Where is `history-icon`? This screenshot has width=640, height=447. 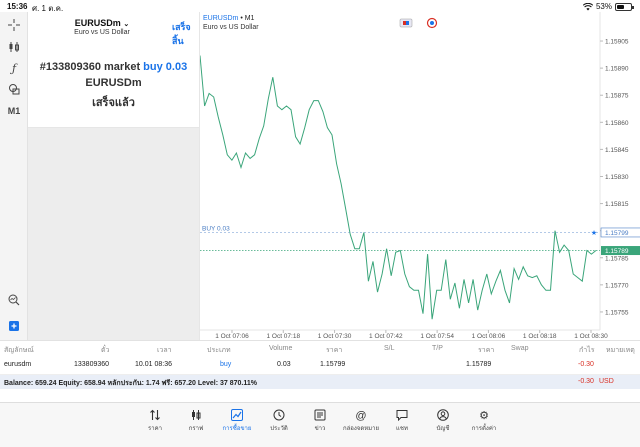 history-icon is located at coordinates (279, 416).